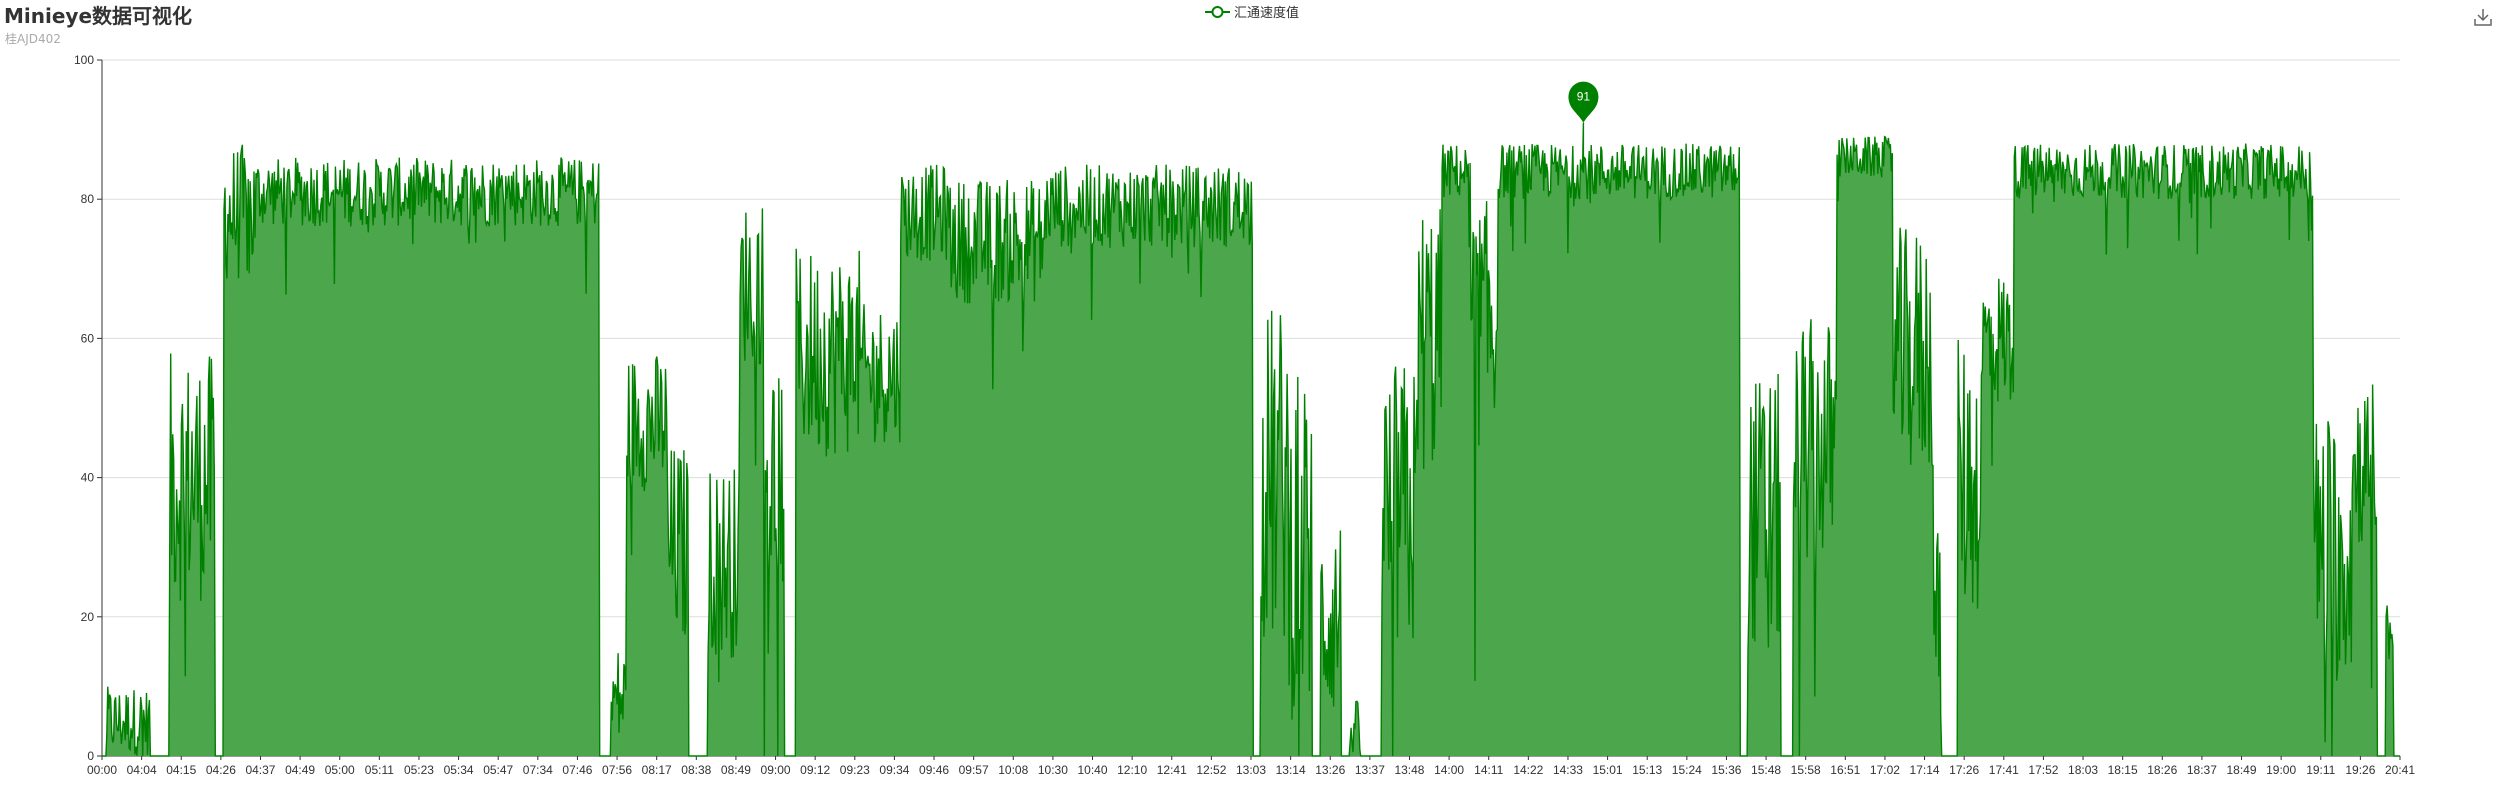 The height and width of the screenshot is (800, 2500). What do you see at coordinates (102, 770) in the screenshot?
I see `x-tick-label: 00:00` at bounding box center [102, 770].